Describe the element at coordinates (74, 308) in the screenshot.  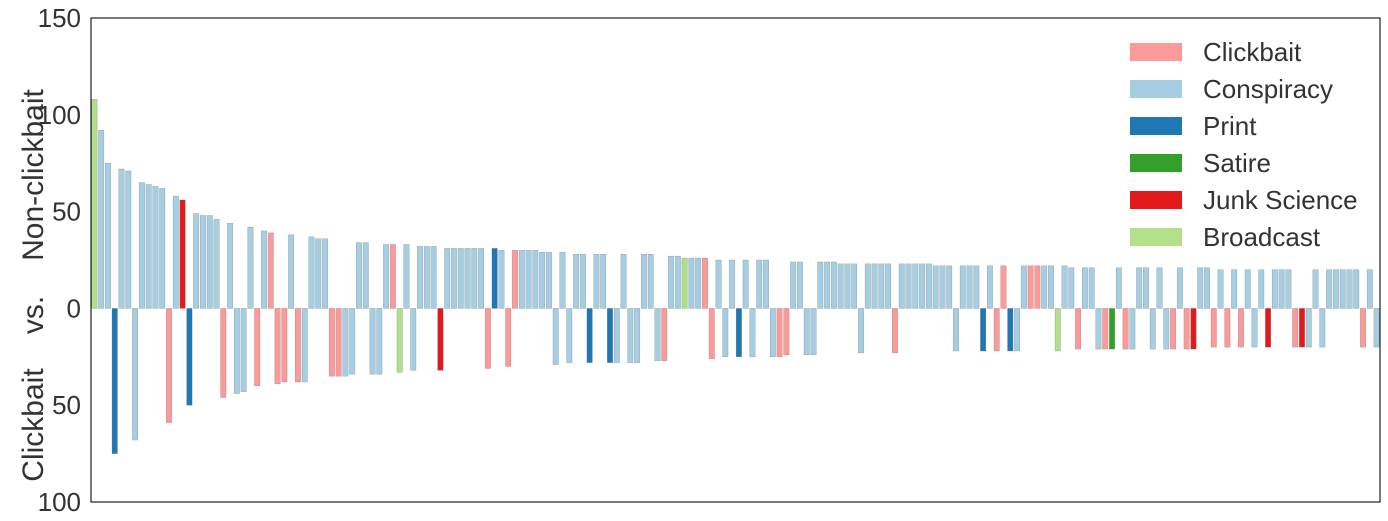
I see `y-tick-label: 0` at that location.